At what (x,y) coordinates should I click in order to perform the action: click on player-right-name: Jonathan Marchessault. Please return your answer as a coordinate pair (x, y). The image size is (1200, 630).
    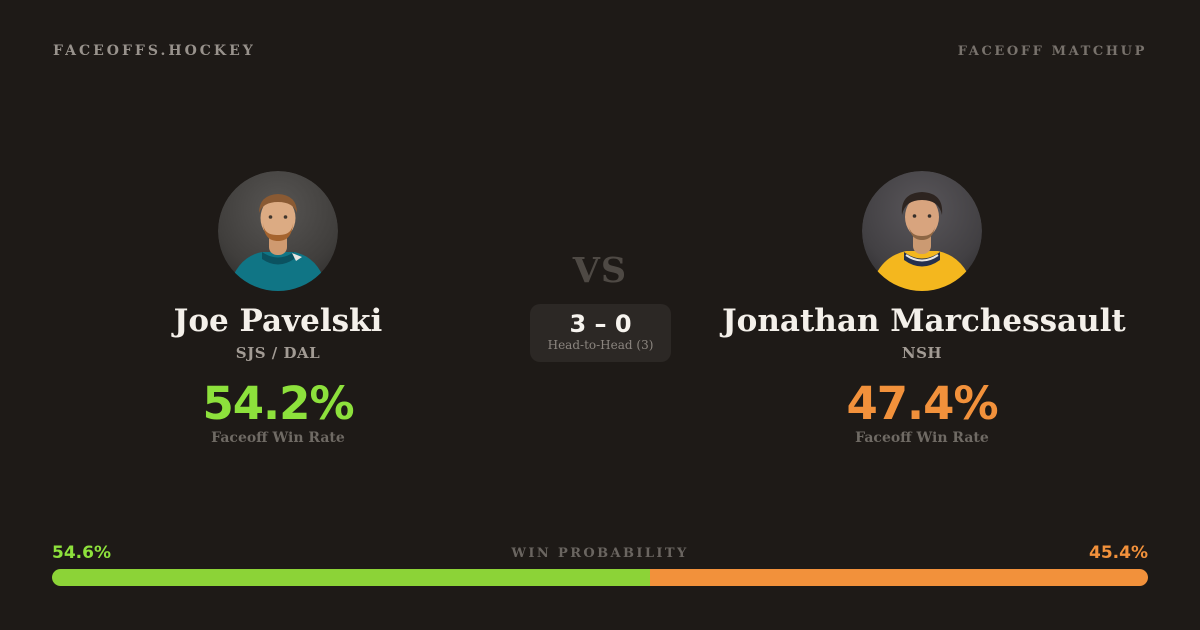
    Looking at the image, I should click on (924, 321).